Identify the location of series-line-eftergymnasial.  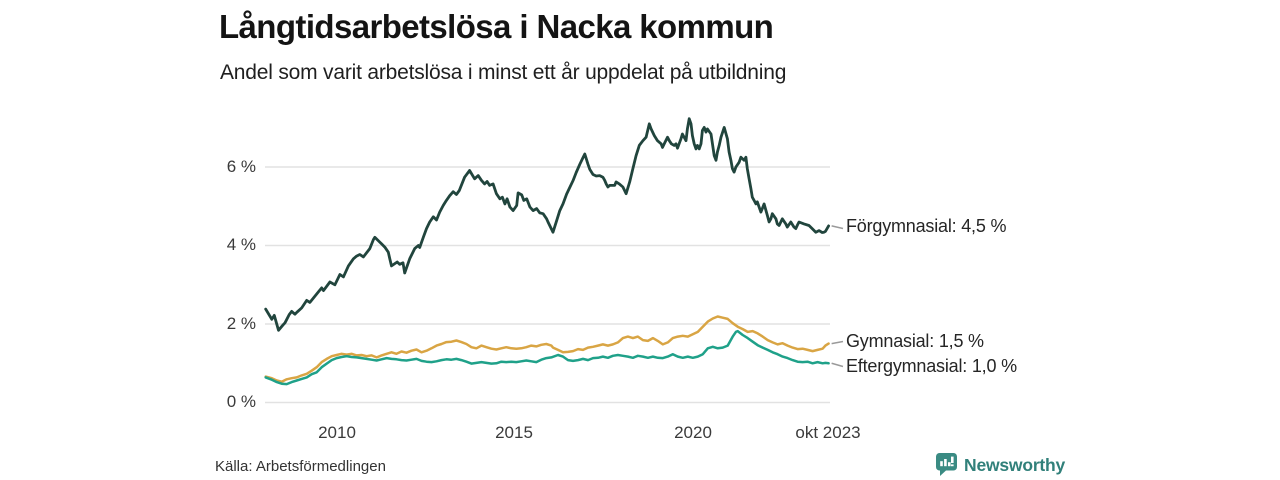
(547, 357).